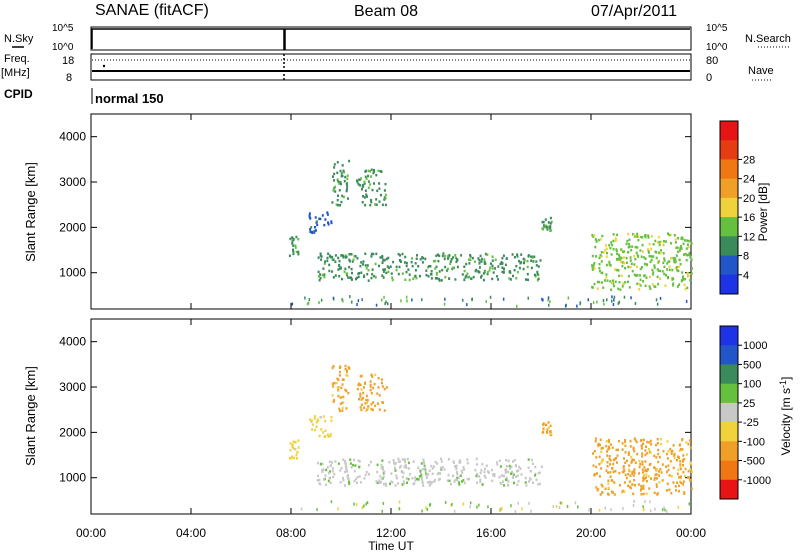  I want to click on velocity-colorbar-frame, so click(729, 412).